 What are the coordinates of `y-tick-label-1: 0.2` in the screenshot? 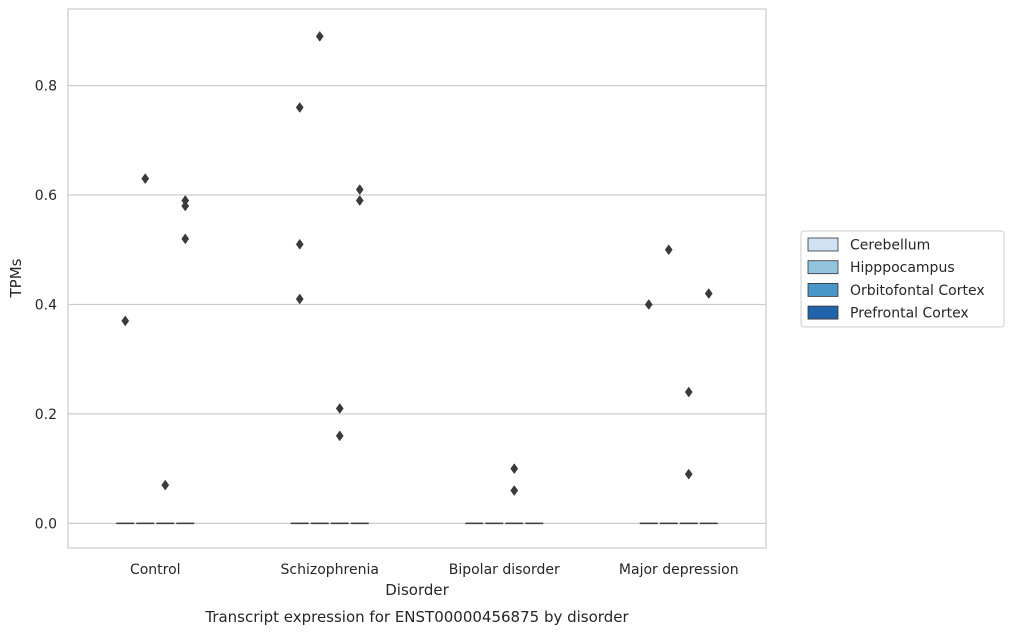 It's located at (46, 415).